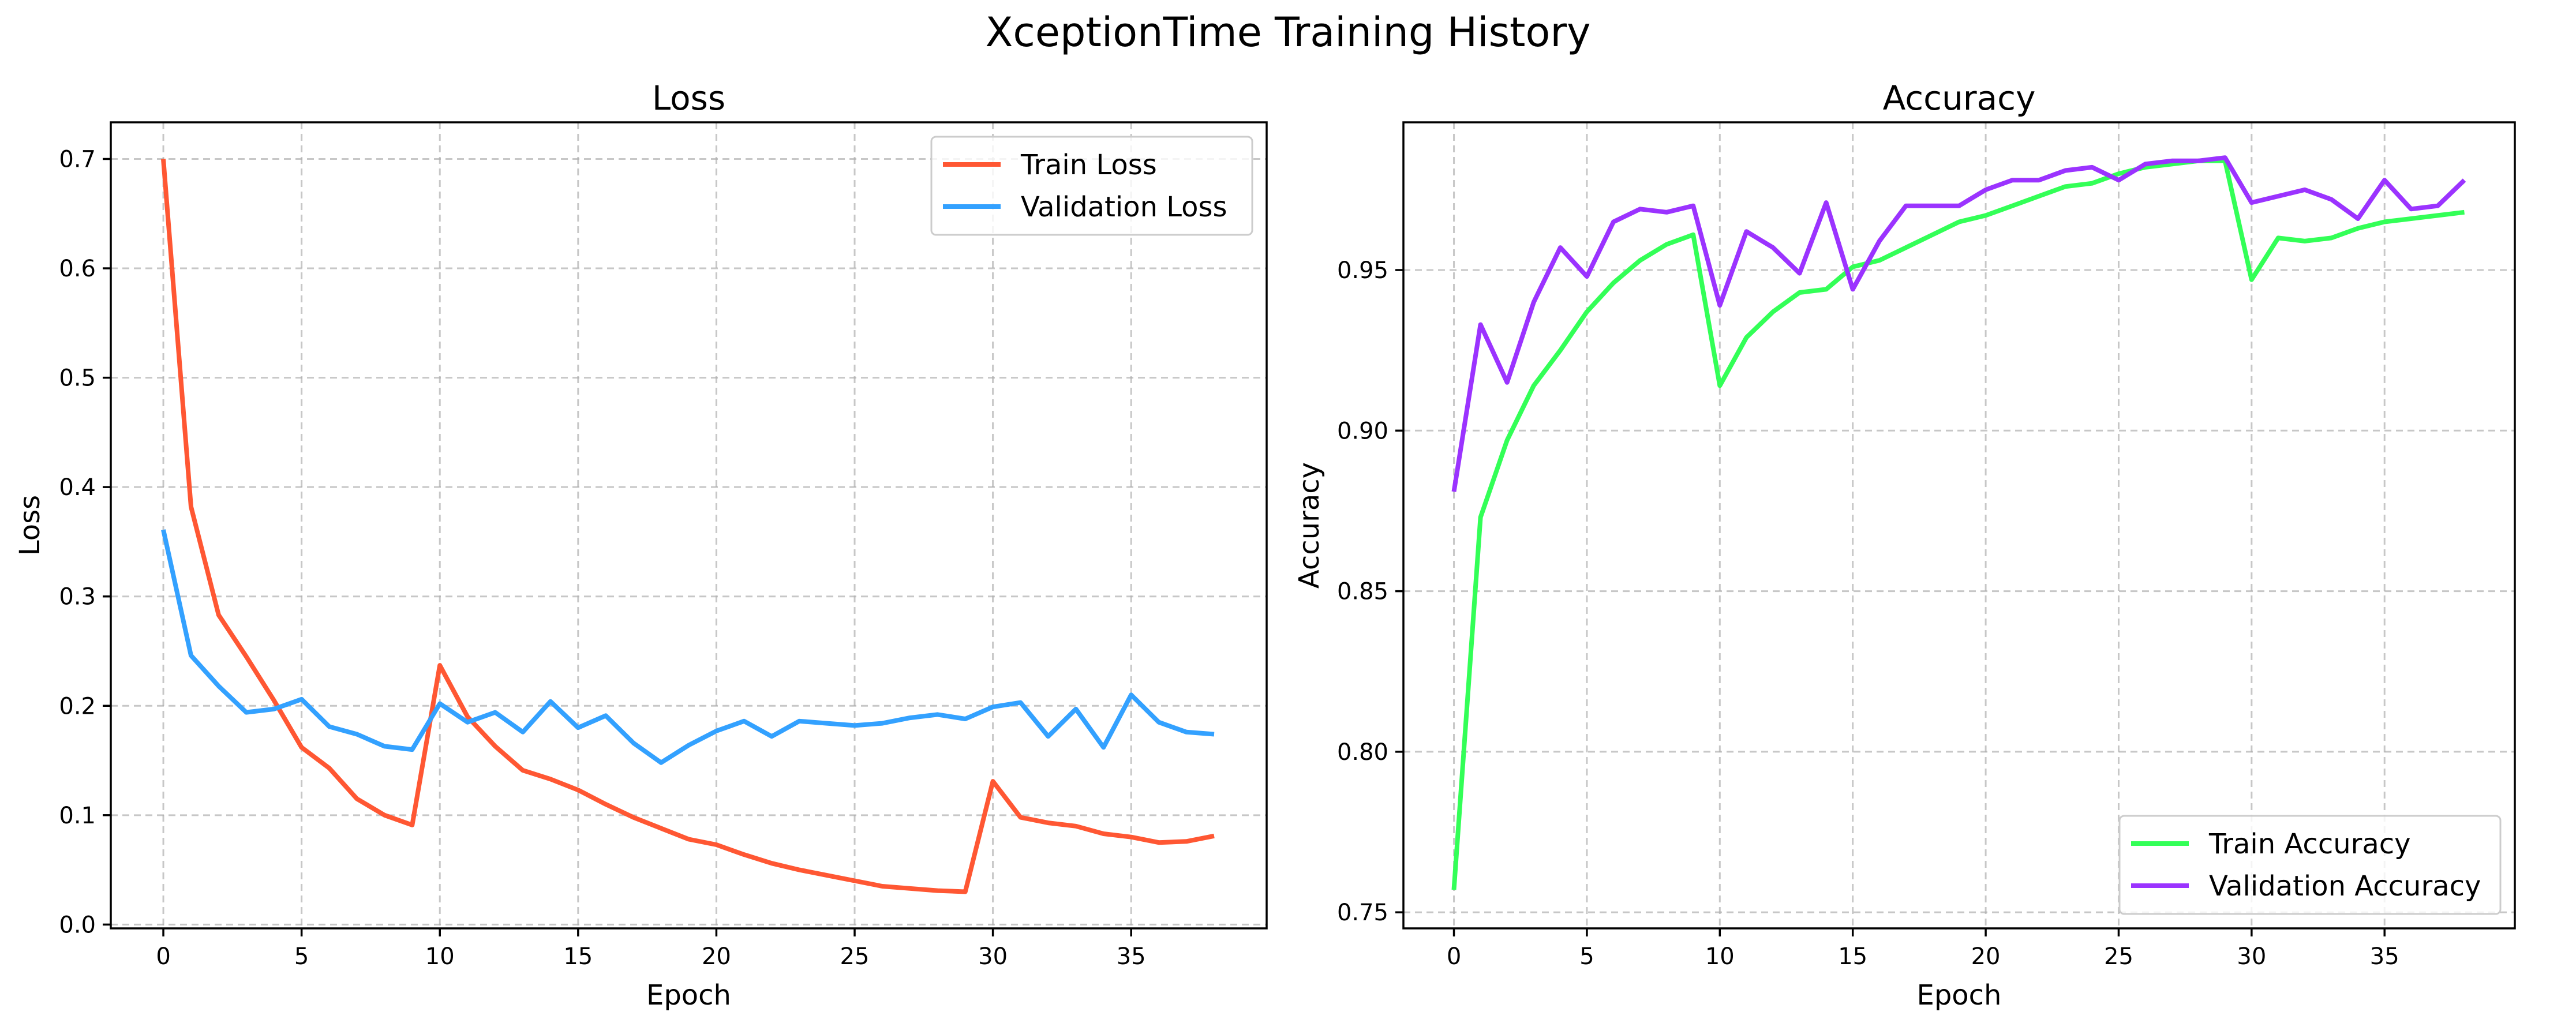 The image size is (2576, 1023). What do you see at coordinates (77, 925) in the screenshot?
I see `y-tick-label: 0.0` at bounding box center [77, 925].